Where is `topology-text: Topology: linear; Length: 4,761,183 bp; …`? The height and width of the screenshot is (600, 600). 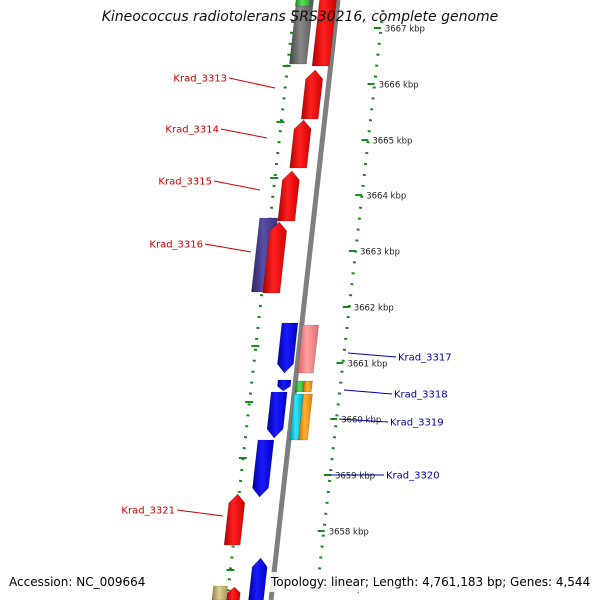 topology-text: Topology: linear; Length: 4,761,183 bp; … is located at coordinates (431, 582).